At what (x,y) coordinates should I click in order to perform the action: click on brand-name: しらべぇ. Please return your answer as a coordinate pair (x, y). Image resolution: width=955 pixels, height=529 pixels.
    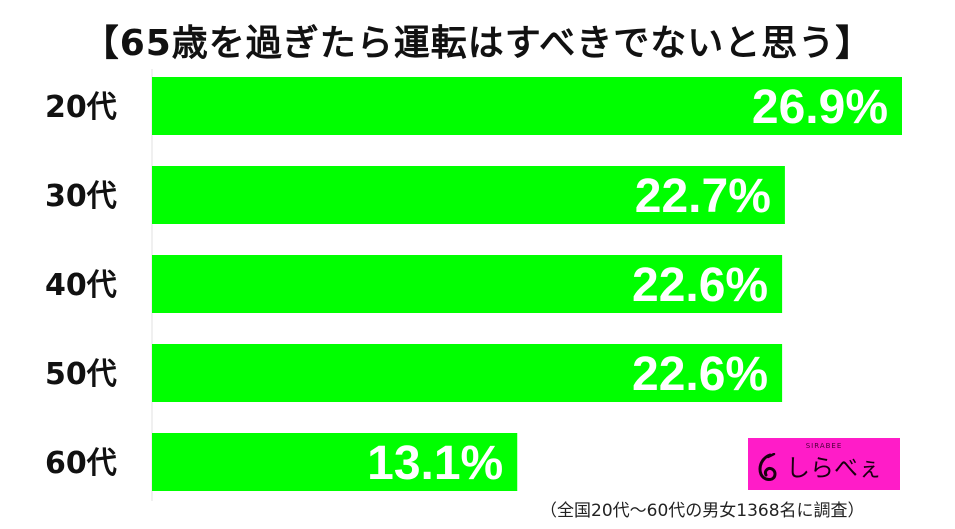
    Looking at the image, I should click on (834, 468).